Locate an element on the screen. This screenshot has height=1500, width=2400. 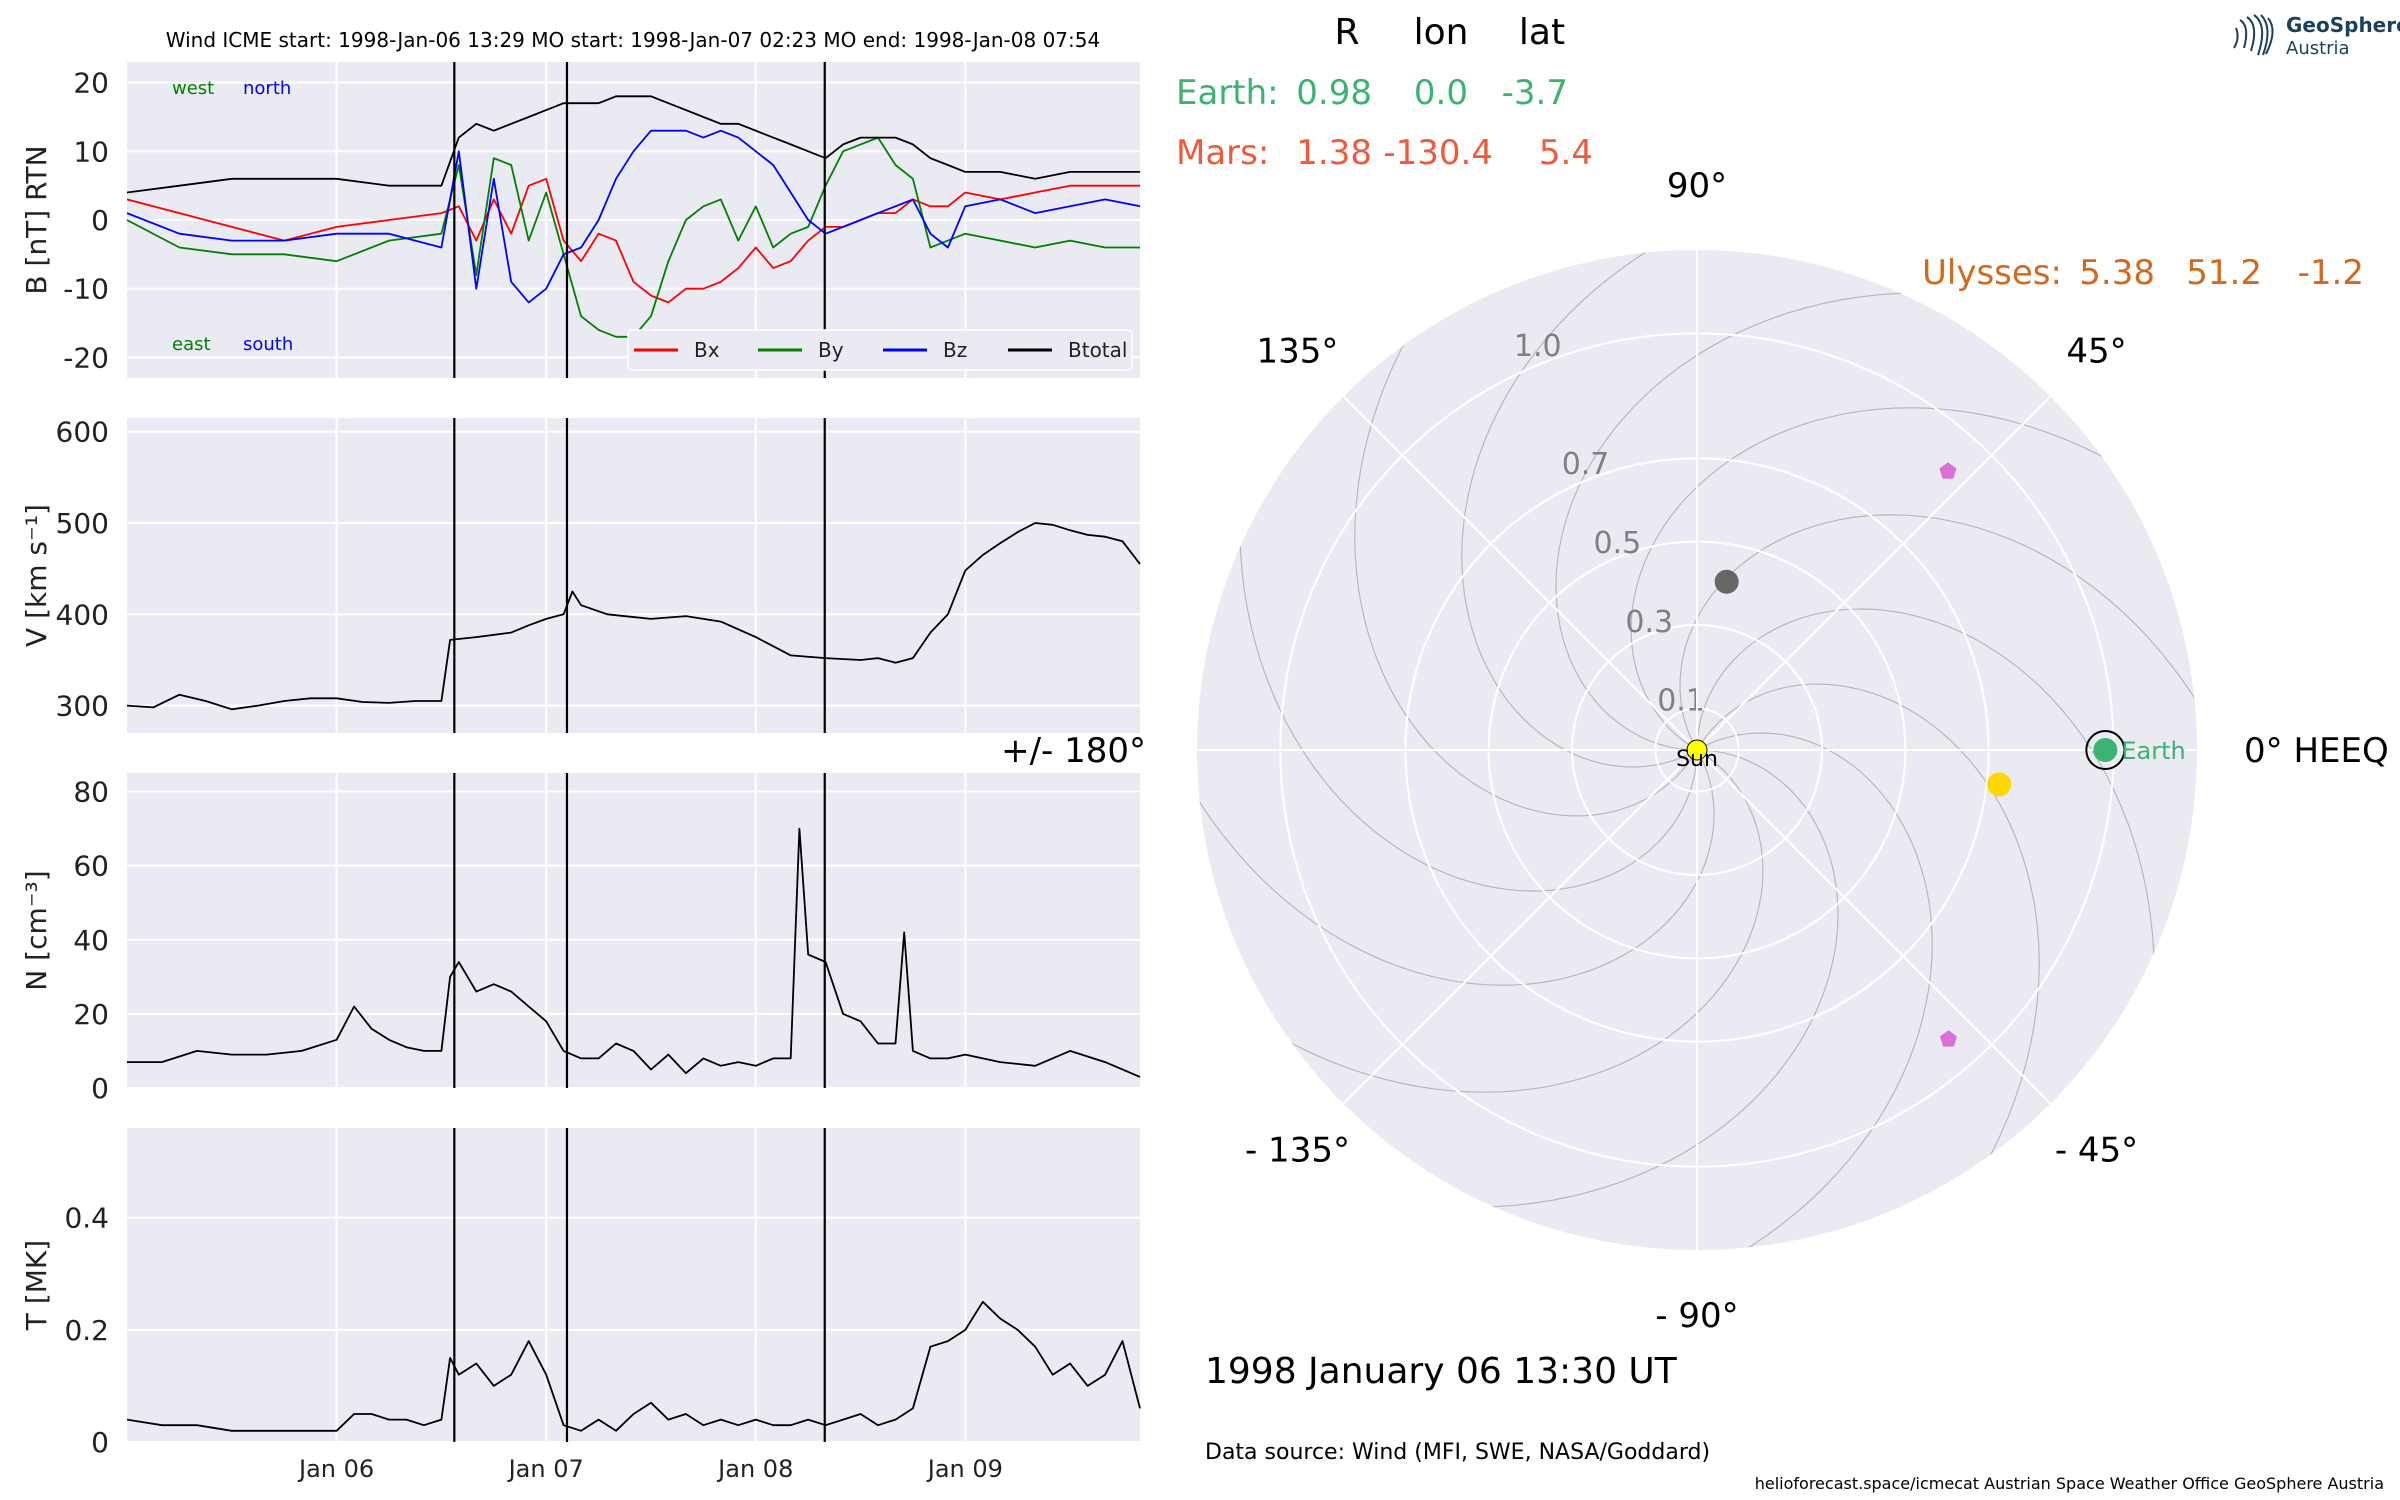
panel-n: 0 20 40 60 80 N [cm⁻³] is located at coordinates (580, 939).